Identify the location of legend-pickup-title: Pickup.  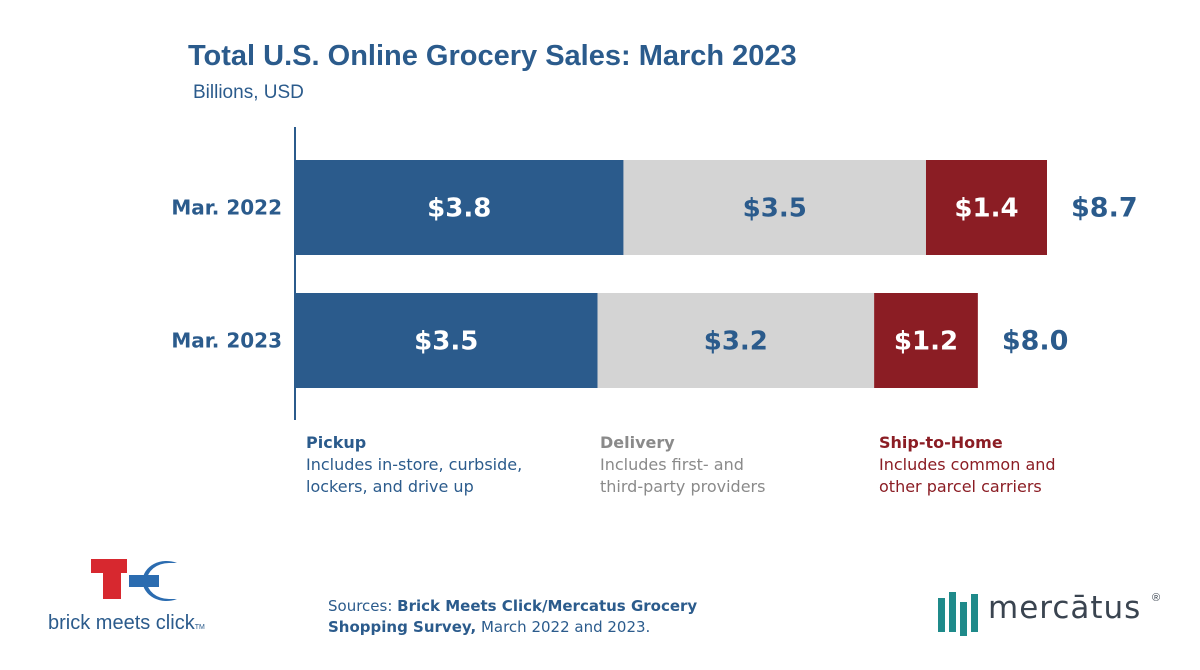
(336, 442).